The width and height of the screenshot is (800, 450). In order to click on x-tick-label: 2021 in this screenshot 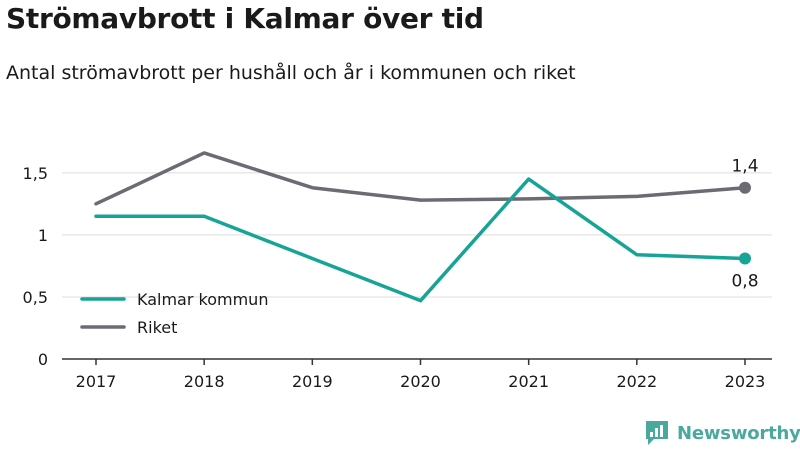, I will do `click(528, 381)`.